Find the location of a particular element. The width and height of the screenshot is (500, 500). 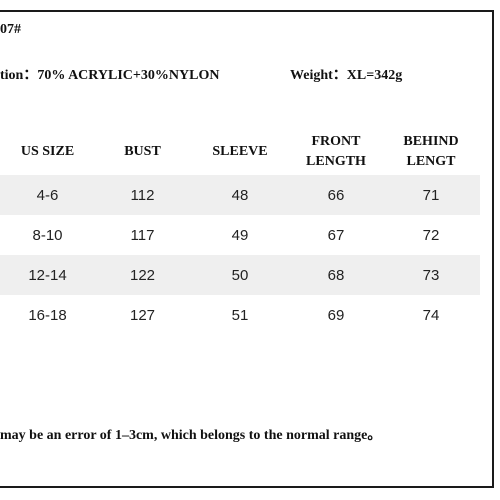

column-header-bust: BUST is located at coordinates (142, 151).